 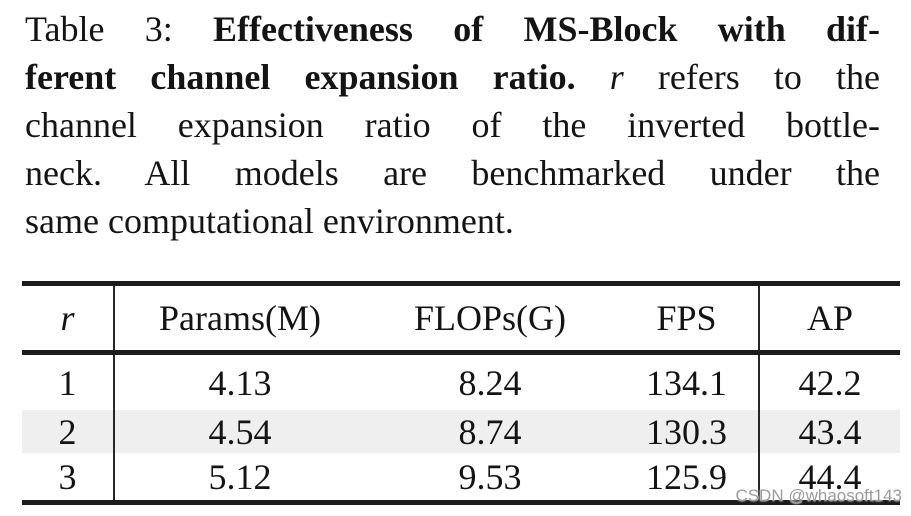 I want to click on cell-flops: 8.74, so click(x=490, y=431).